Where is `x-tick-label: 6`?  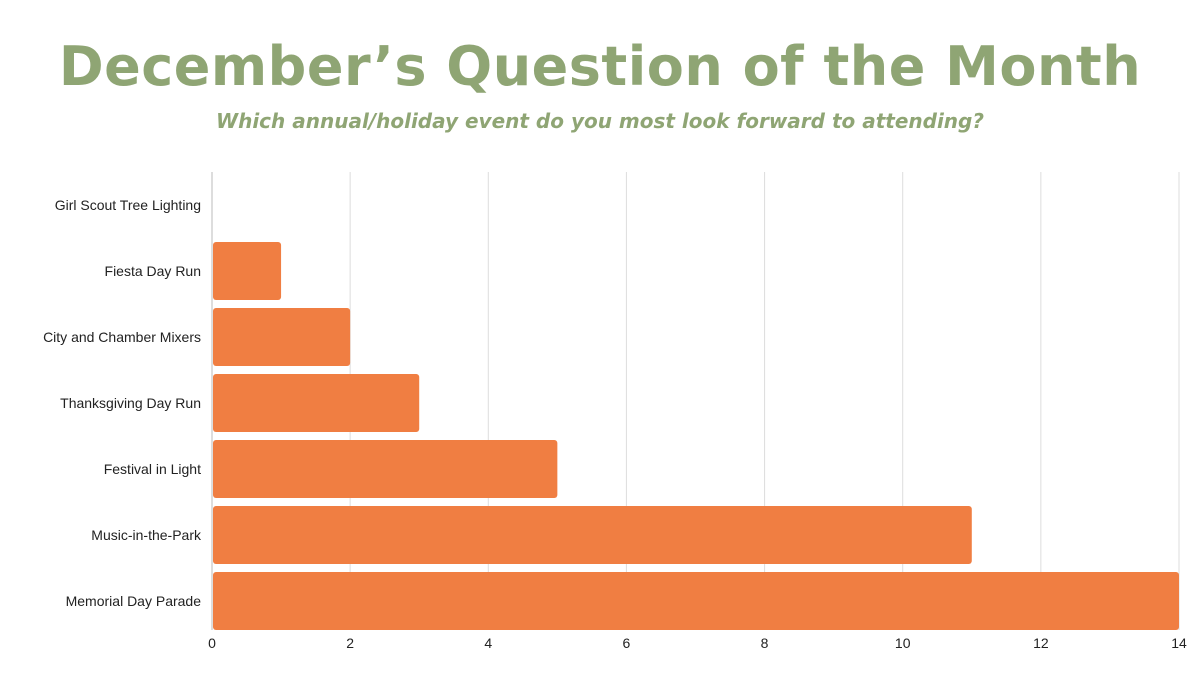 x-tick-label: 6 is located at coordinates (627, 643).